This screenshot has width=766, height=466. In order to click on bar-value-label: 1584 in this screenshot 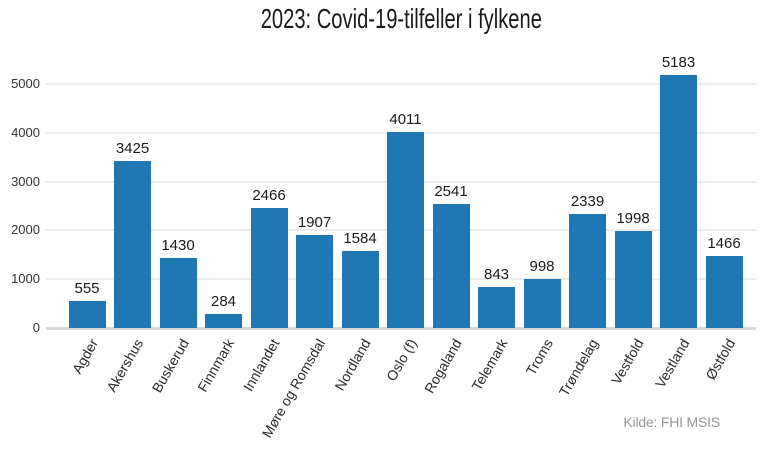, I will do `click(360, 238)`.